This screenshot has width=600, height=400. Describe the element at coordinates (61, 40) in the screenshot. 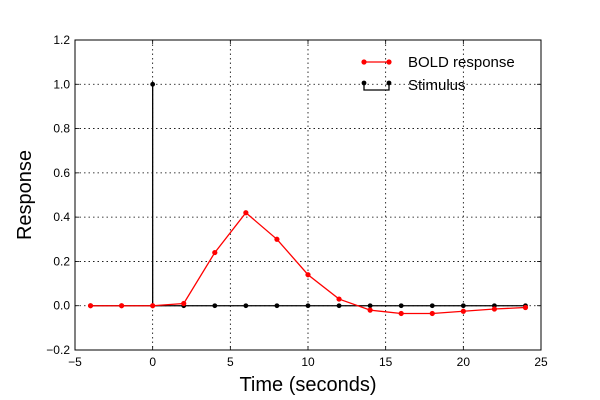

I see `y-tick-label: 1.2` at that location.